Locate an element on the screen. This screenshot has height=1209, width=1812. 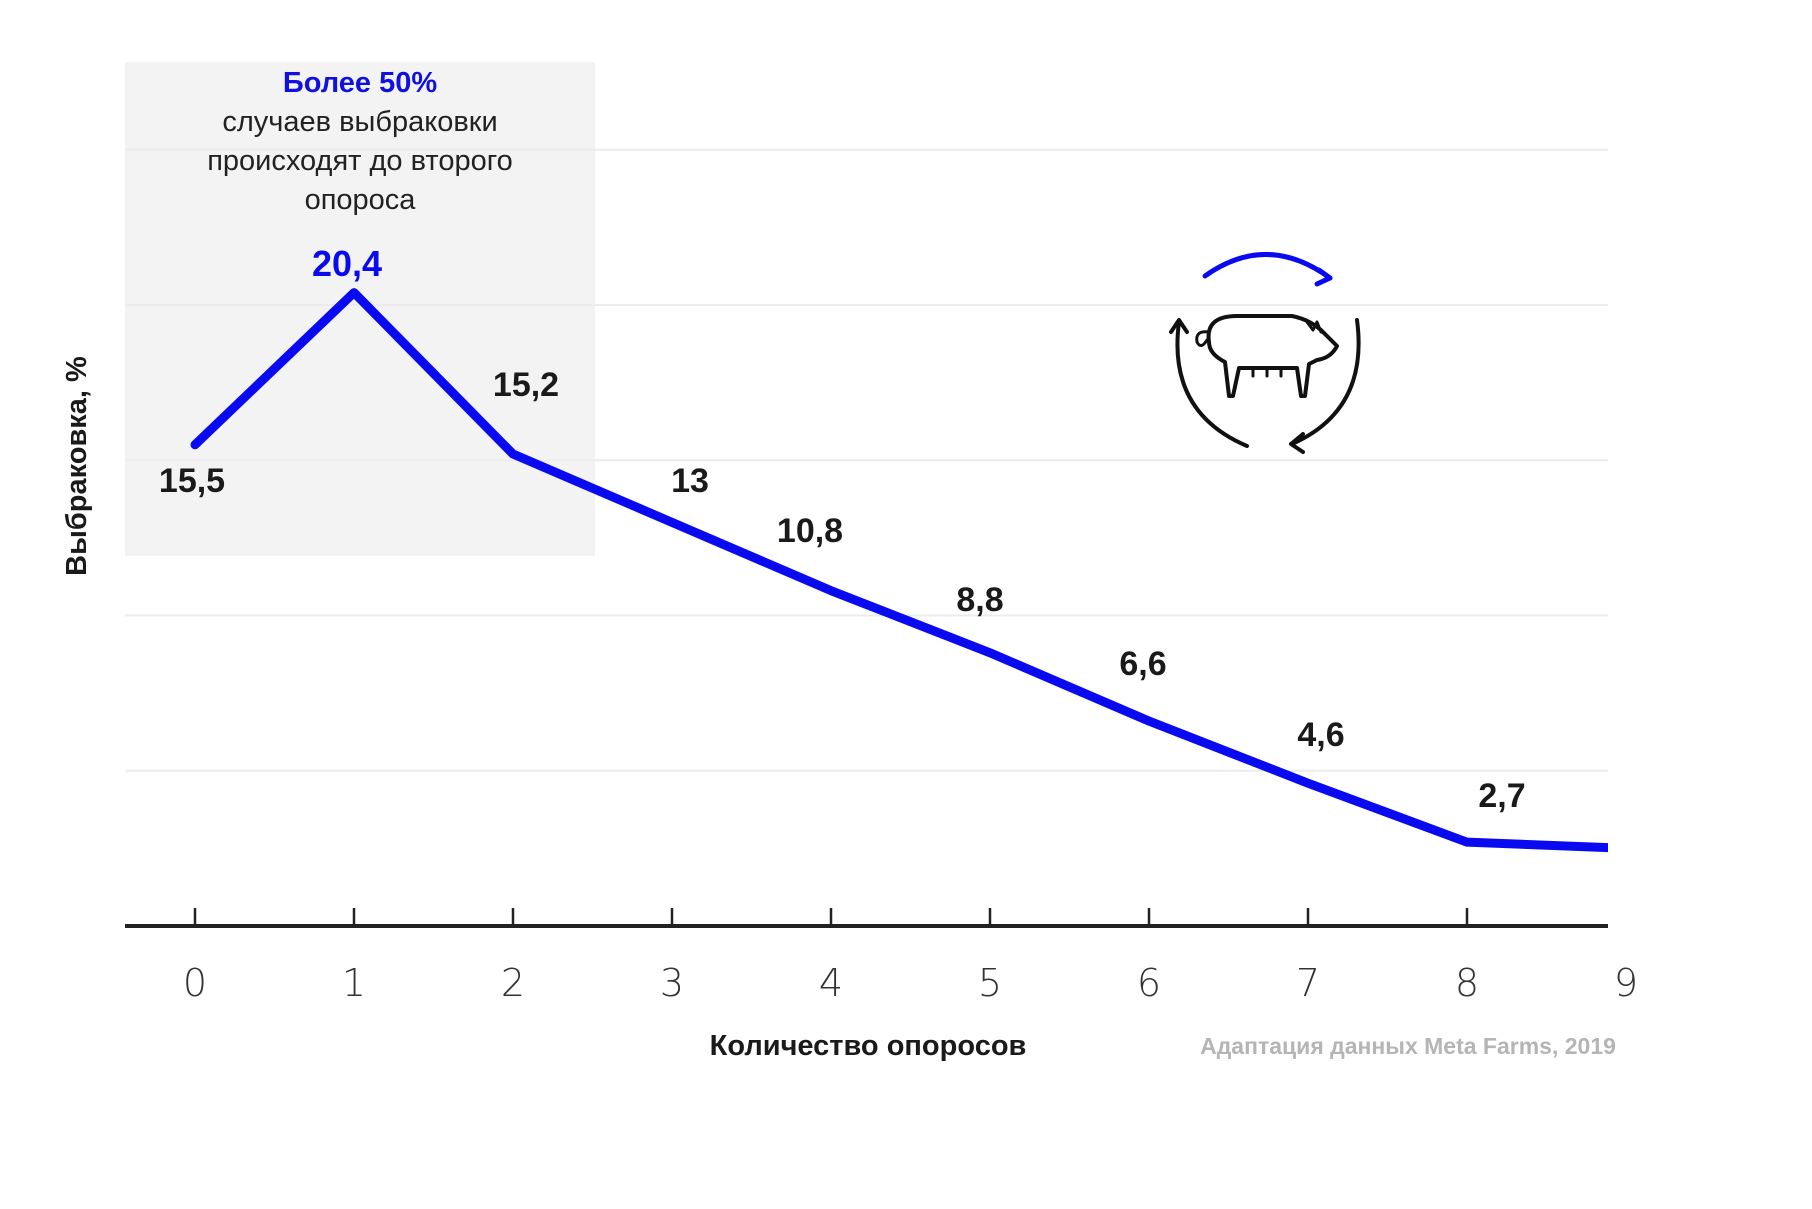
cycle-arrowhead-right is located at coordinates (1297, 443).